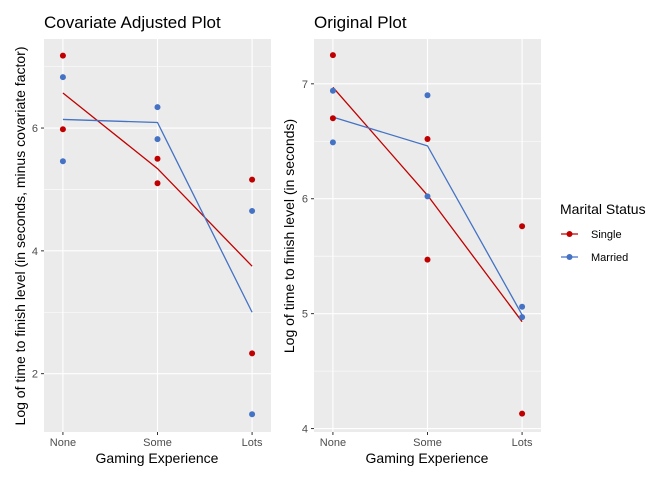  What do you see at coordinates (360, 22) in the screenshot?
I see `chart-title: Original Plot` at bounding box center [360, 22].